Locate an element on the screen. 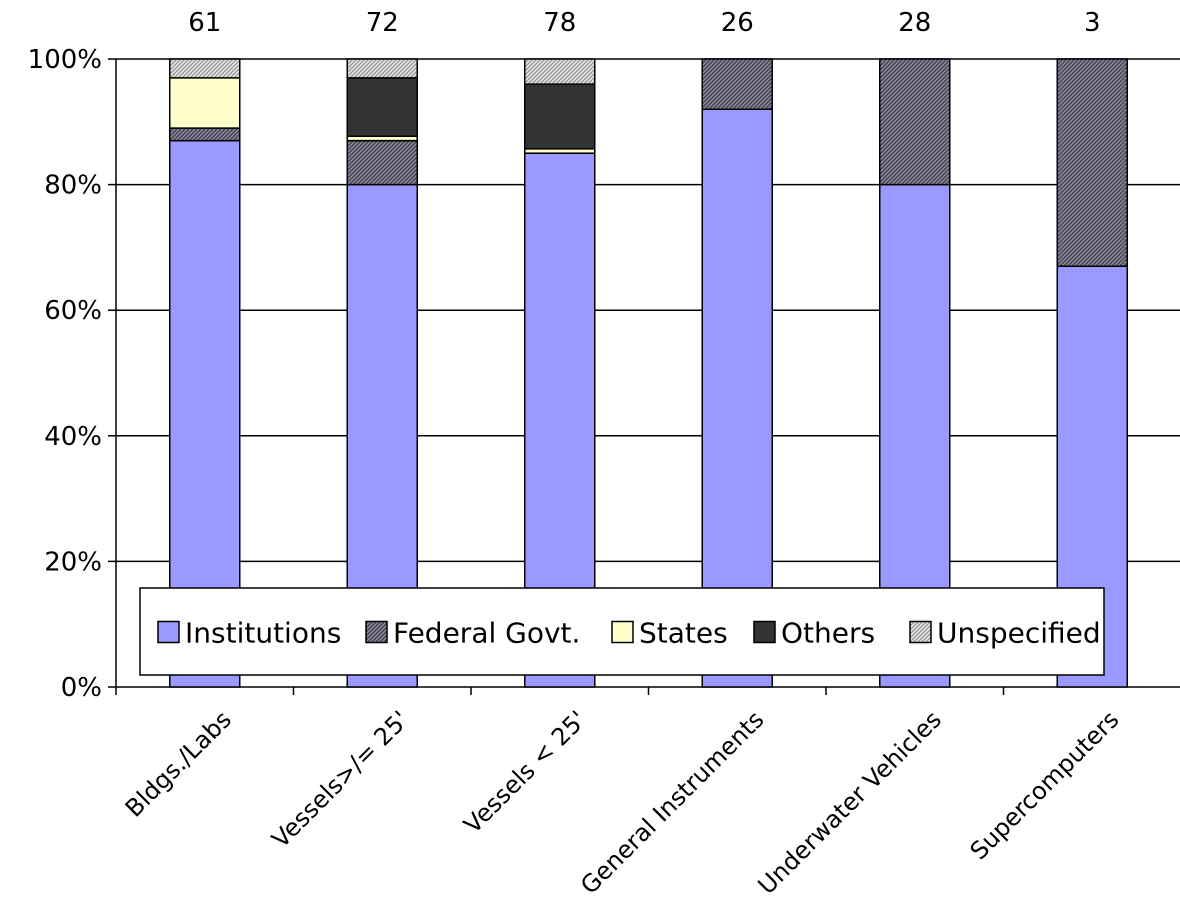 The image size is (1180, 916). x-tick-label: Vessels < 25' is located at coordinates (525, 771).